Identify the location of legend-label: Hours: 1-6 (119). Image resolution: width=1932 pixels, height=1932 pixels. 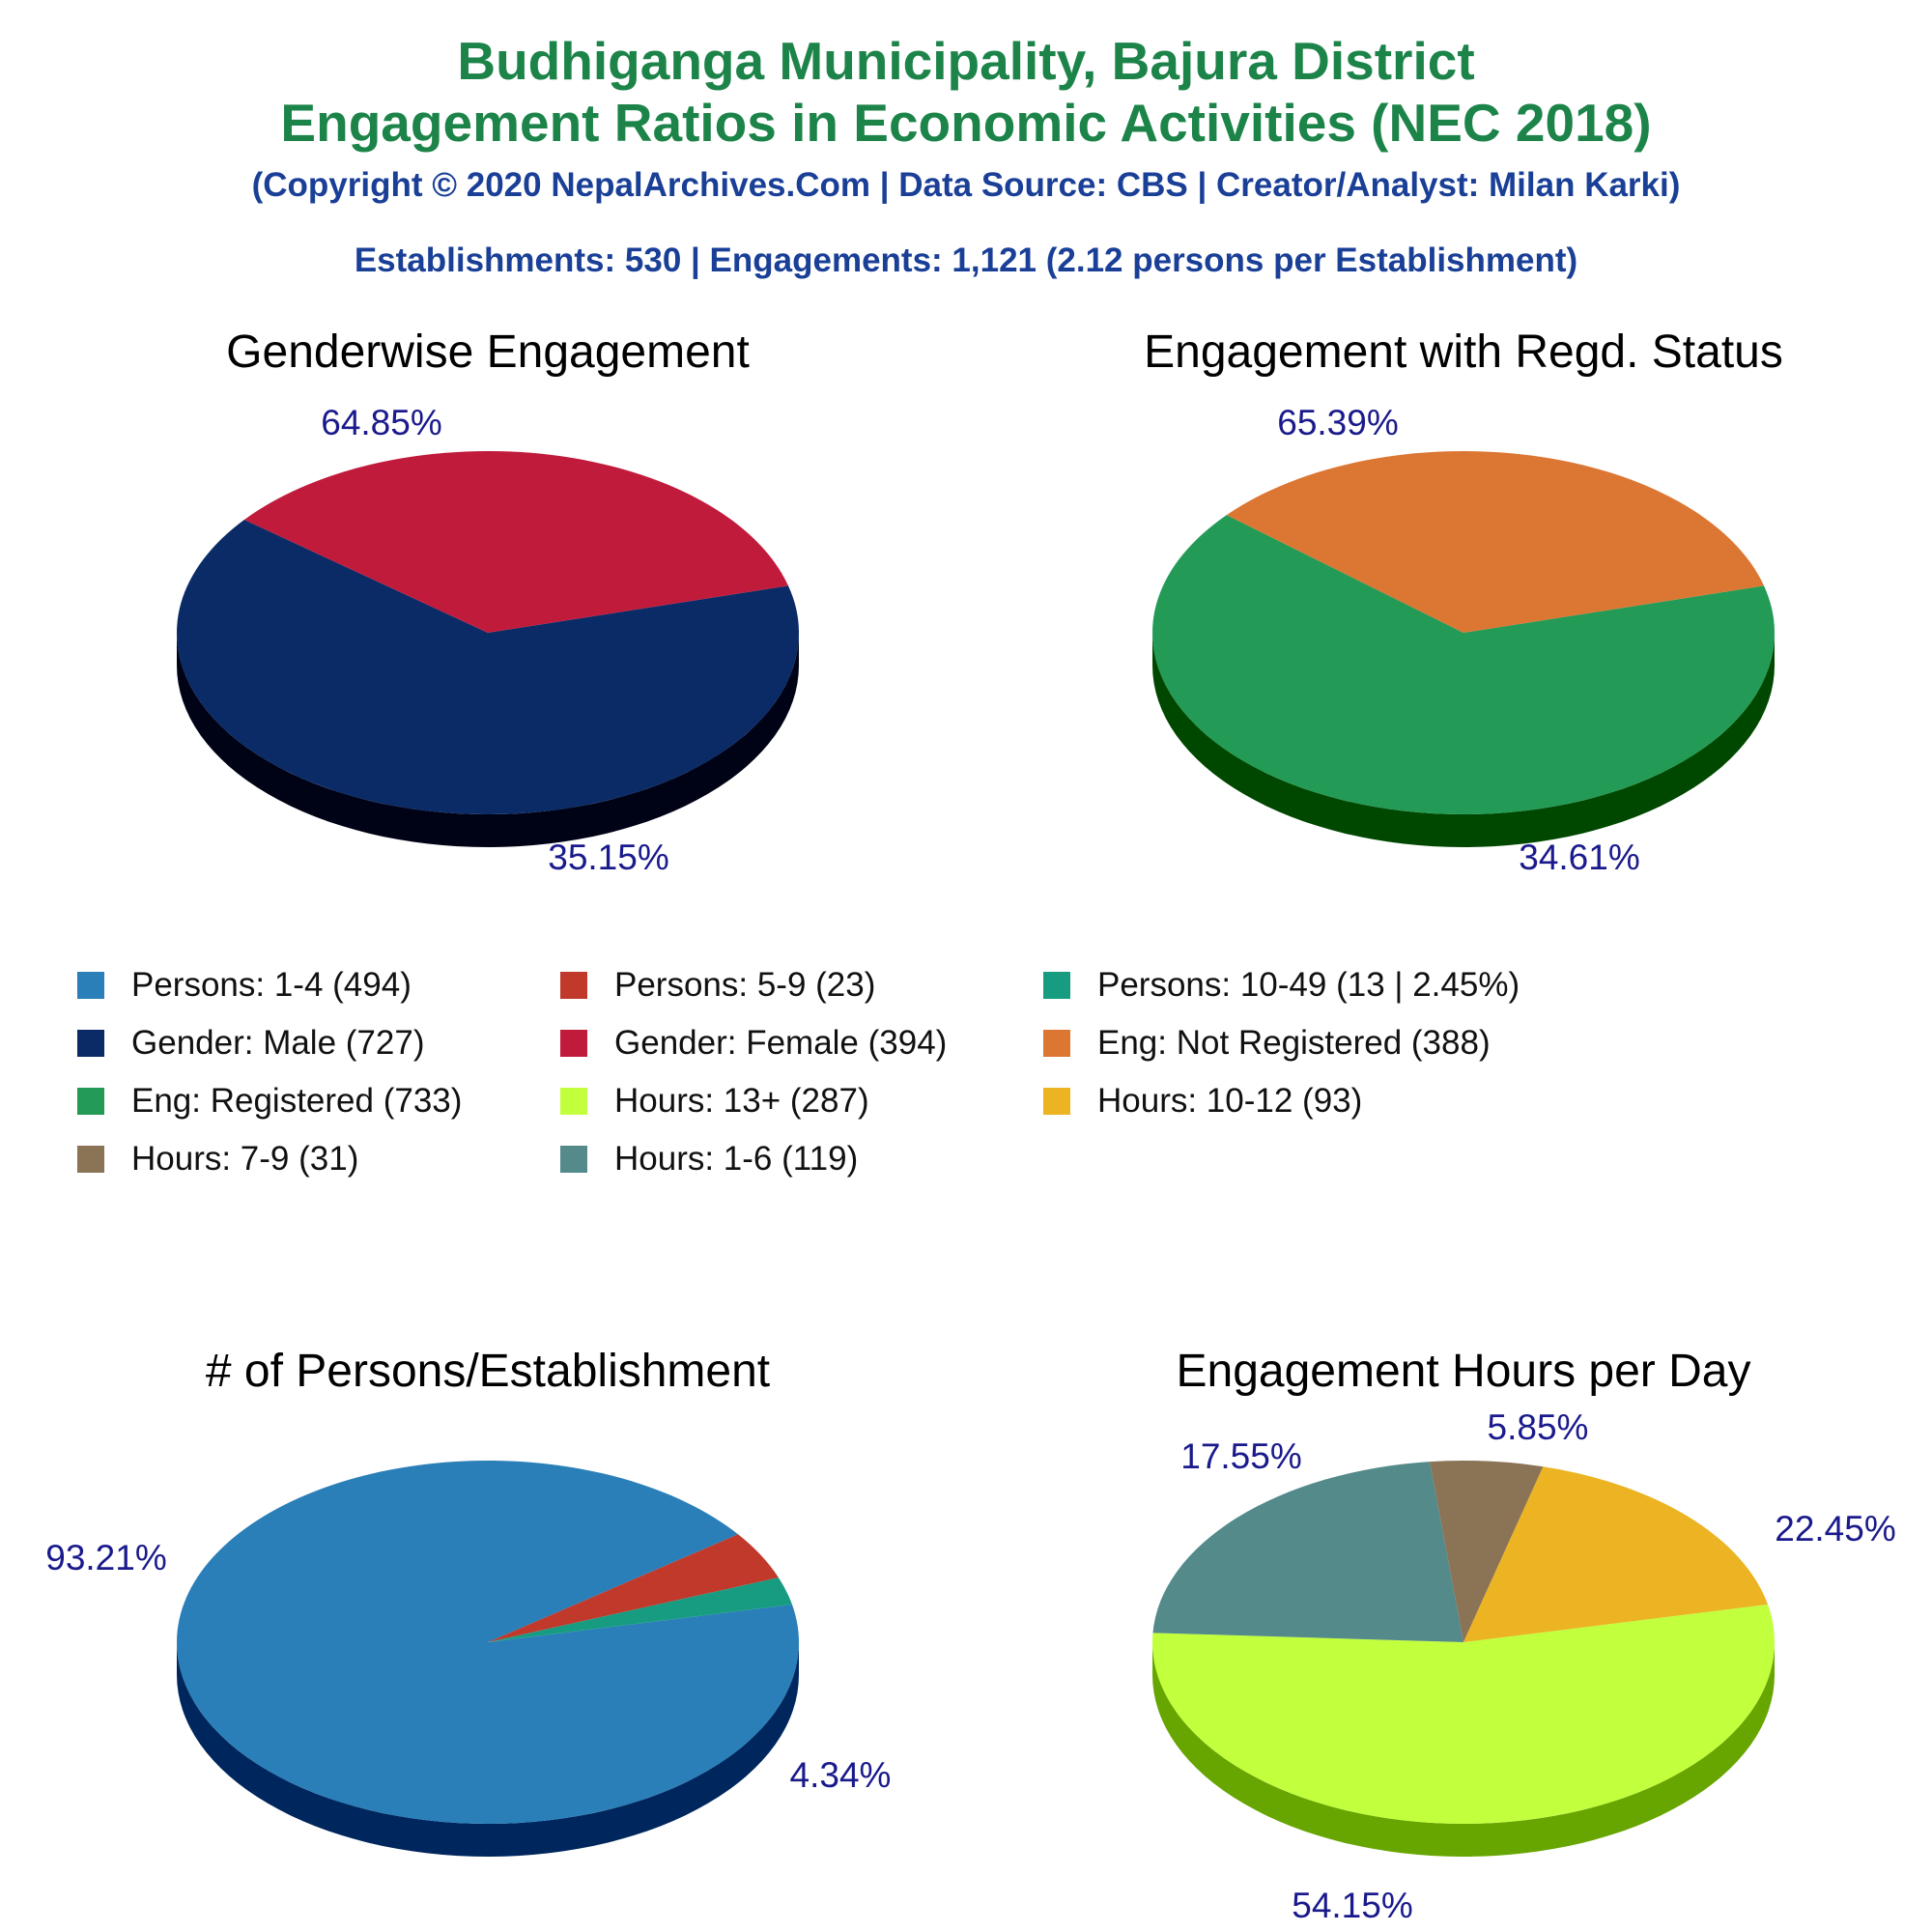
(736, 1159).